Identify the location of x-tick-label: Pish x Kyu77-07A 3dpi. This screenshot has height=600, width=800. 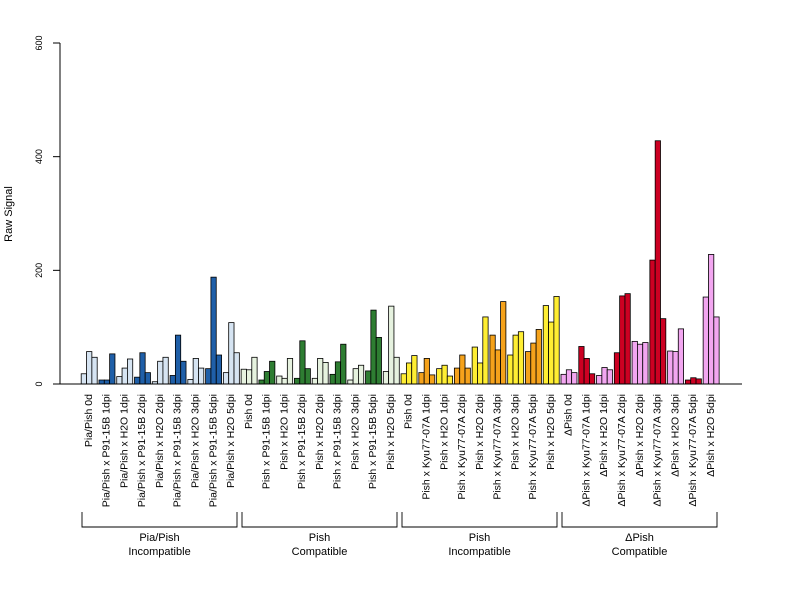
(498, 447).